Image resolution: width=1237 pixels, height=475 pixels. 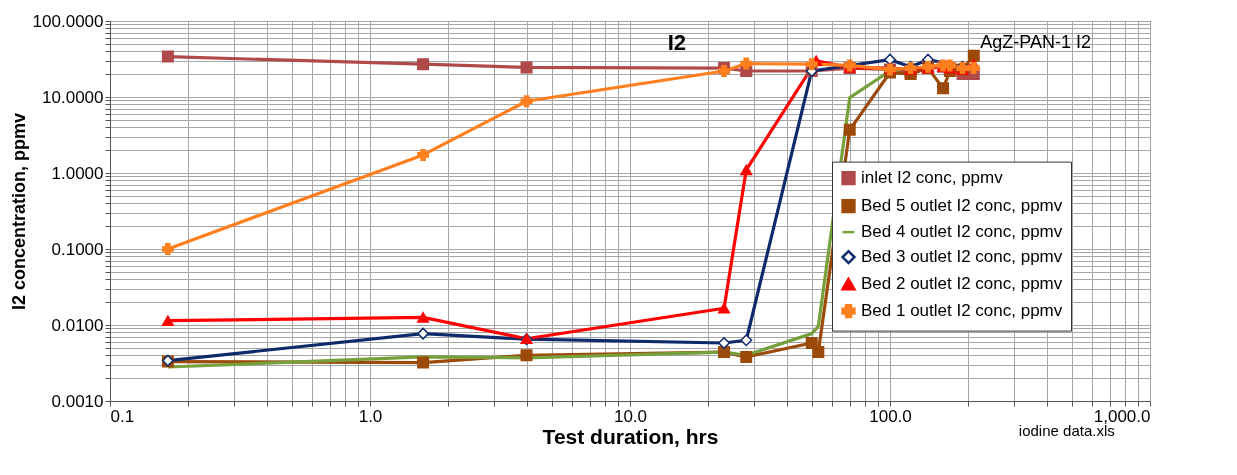 What do you see at coordinates (962, 284) in the screenshot?
I see `legend-label: Bed 2 outlet I2 conc, ppmv` at bounding box center [962, 284].